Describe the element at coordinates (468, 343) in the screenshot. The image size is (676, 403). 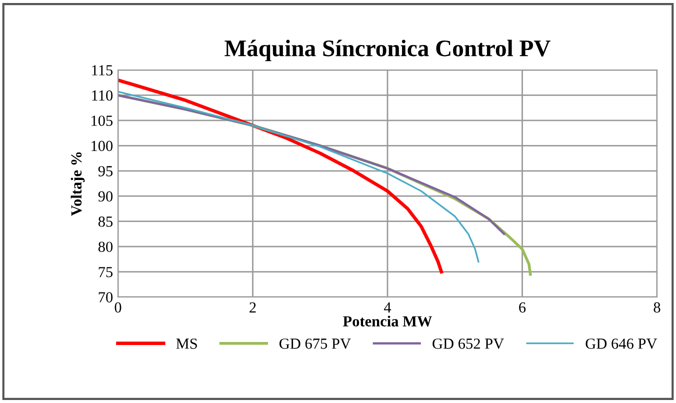
I see `legend-label: GD 652 PV` at that location.